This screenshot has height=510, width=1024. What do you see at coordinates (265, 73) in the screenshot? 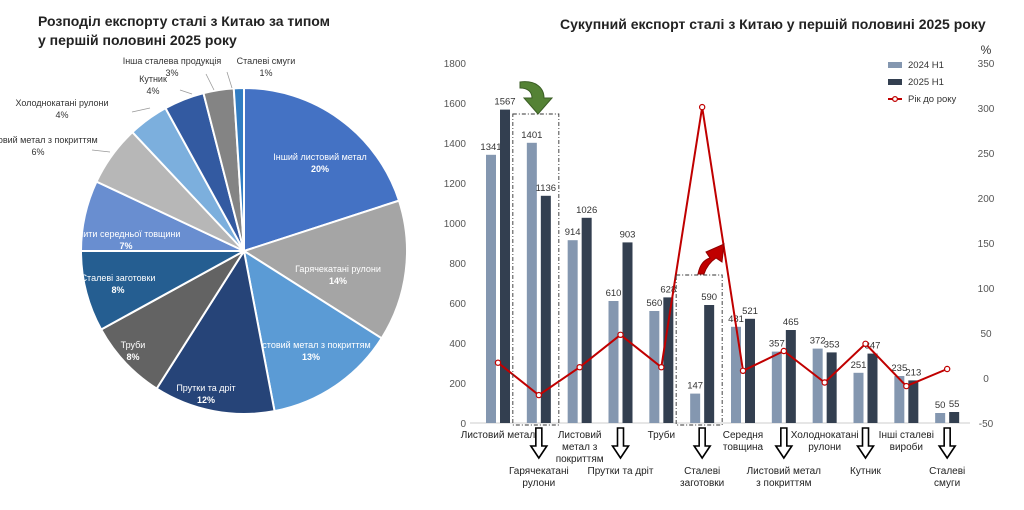
I see `pie-slice-percent: 1%` at bounding box center [265, 73].